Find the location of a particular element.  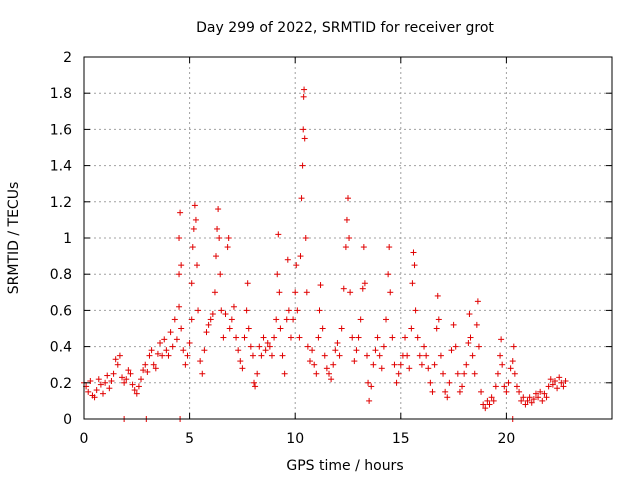

y-tick-label: 1.4 is located at coordinates (61, 167).